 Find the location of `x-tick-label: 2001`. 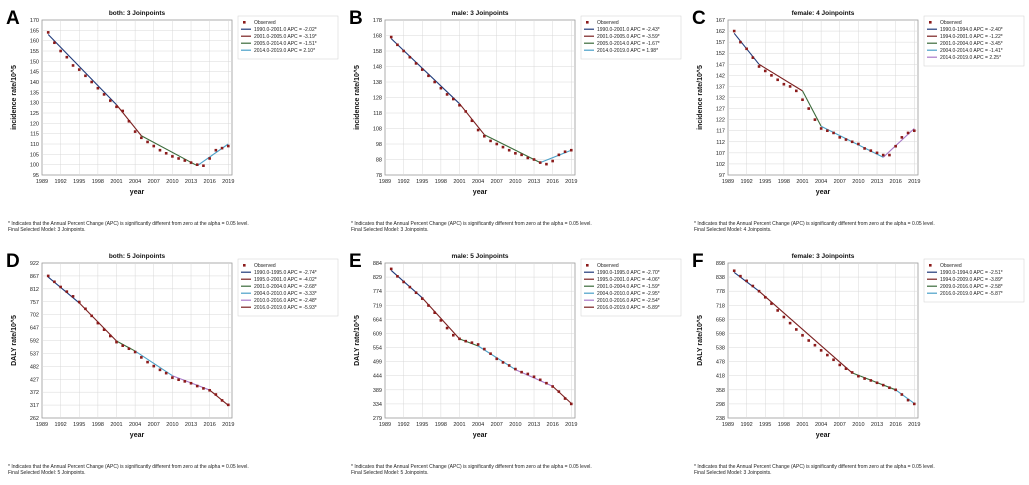

x-tick-label: 2001 is located at coordinates (802, 425).